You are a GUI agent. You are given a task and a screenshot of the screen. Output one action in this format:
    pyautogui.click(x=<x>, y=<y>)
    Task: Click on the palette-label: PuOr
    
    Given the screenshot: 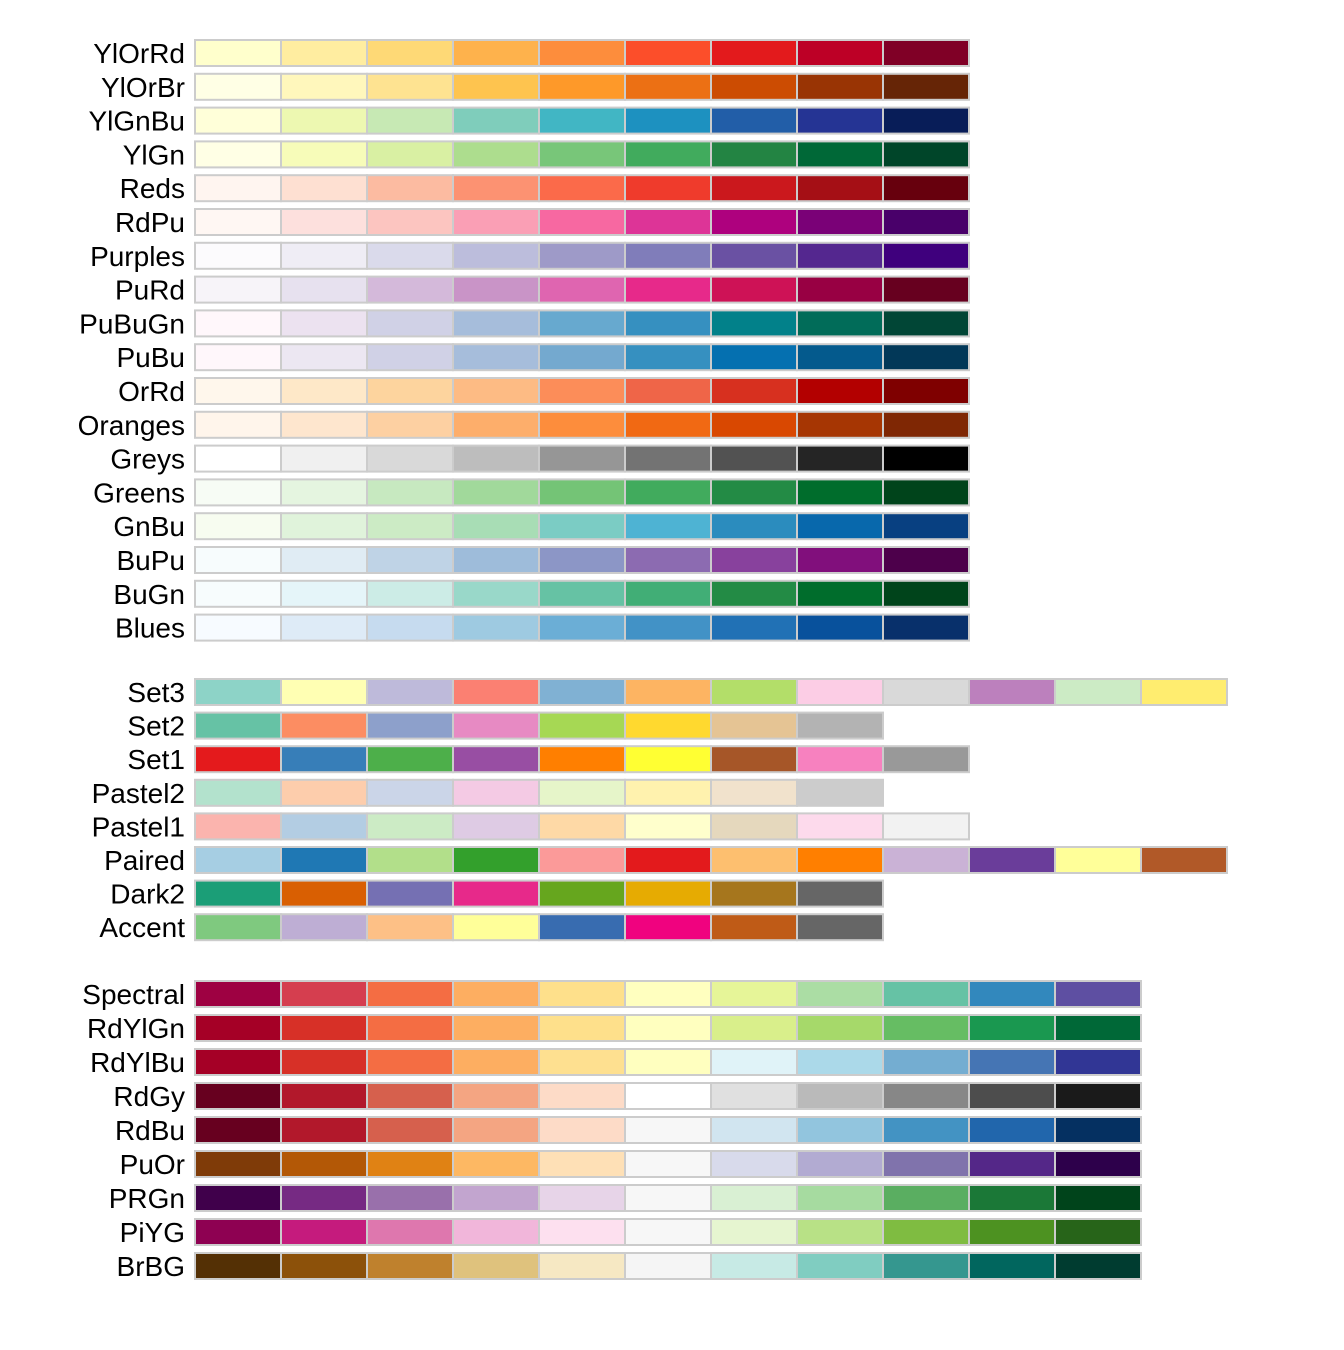 What is the action you would take?
    pyautogui.click(x=152, y=1164)
    